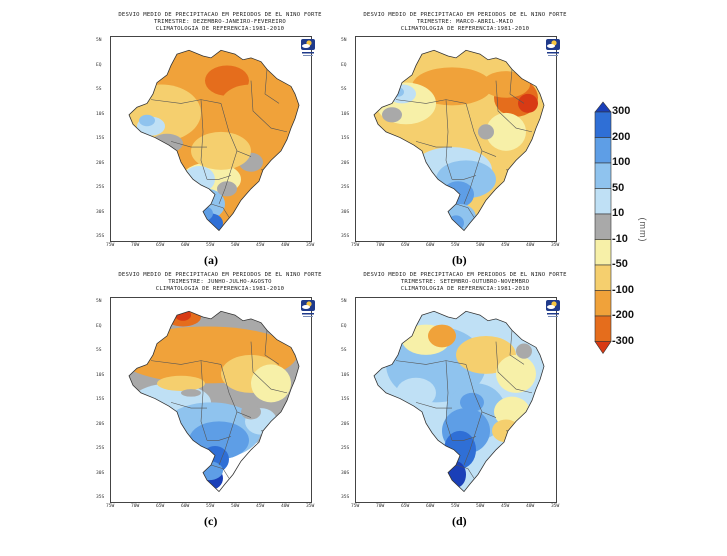  What do you see at coordinates (459, 521) in the screenshot?
I see `panel-caption-d: (d)` at bounding box center [459, 521].